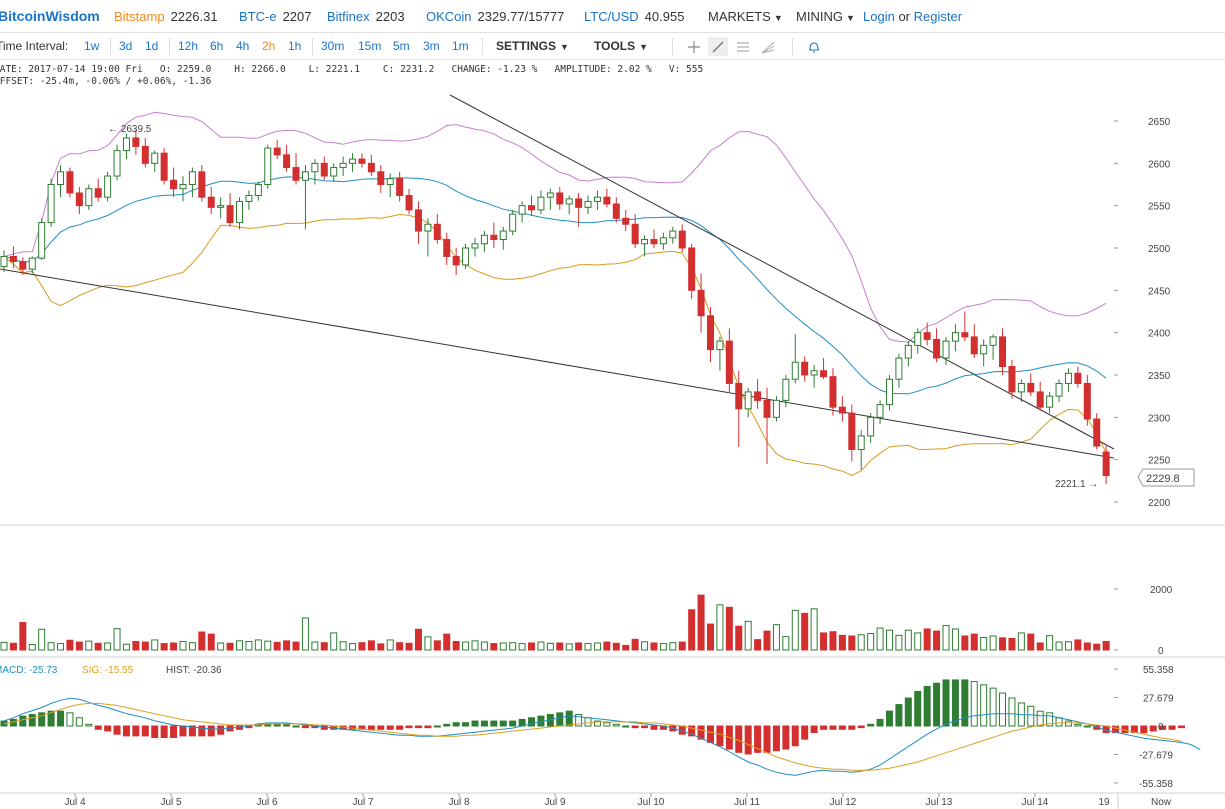 Image resolution: width=1225 pixels, height=809 pixels. I want to click on interval-30m: 30m, so click(333, 46).